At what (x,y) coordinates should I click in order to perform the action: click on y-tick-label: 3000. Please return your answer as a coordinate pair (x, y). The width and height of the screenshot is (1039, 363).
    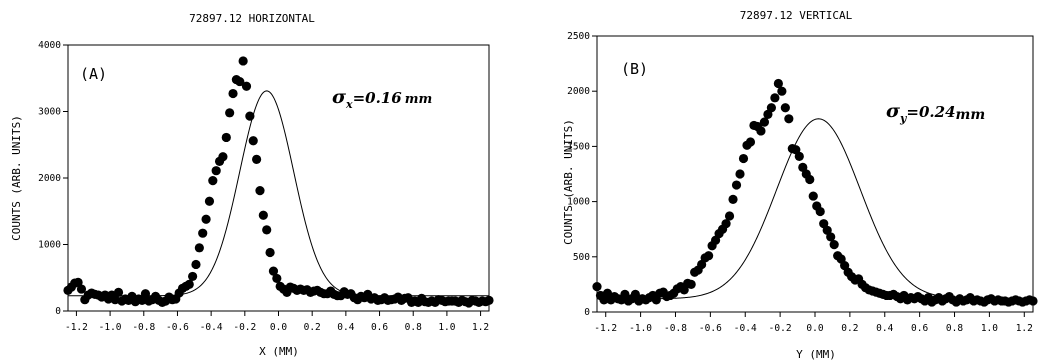
    Looking at the image, I should click on (49, 112).